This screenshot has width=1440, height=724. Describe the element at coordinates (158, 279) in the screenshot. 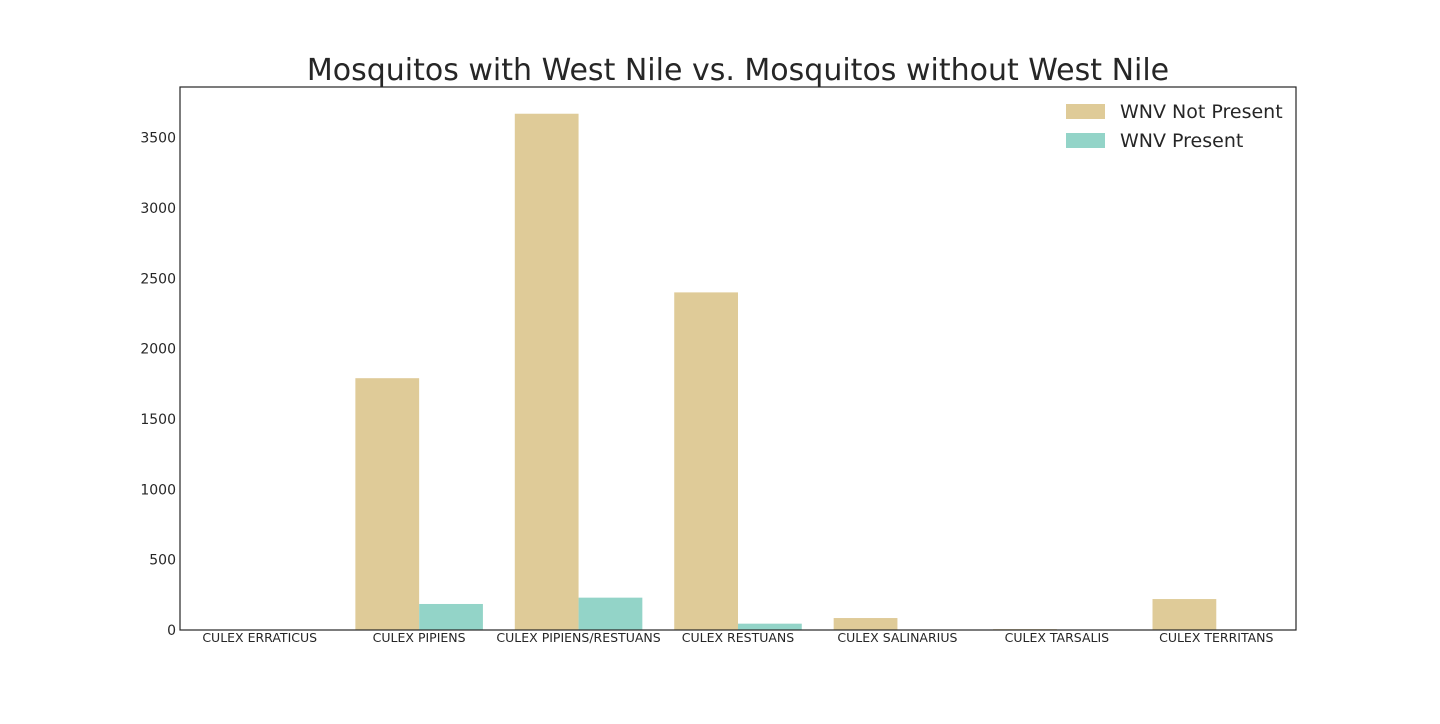

I see `y-tick-label: 2500` at that location.